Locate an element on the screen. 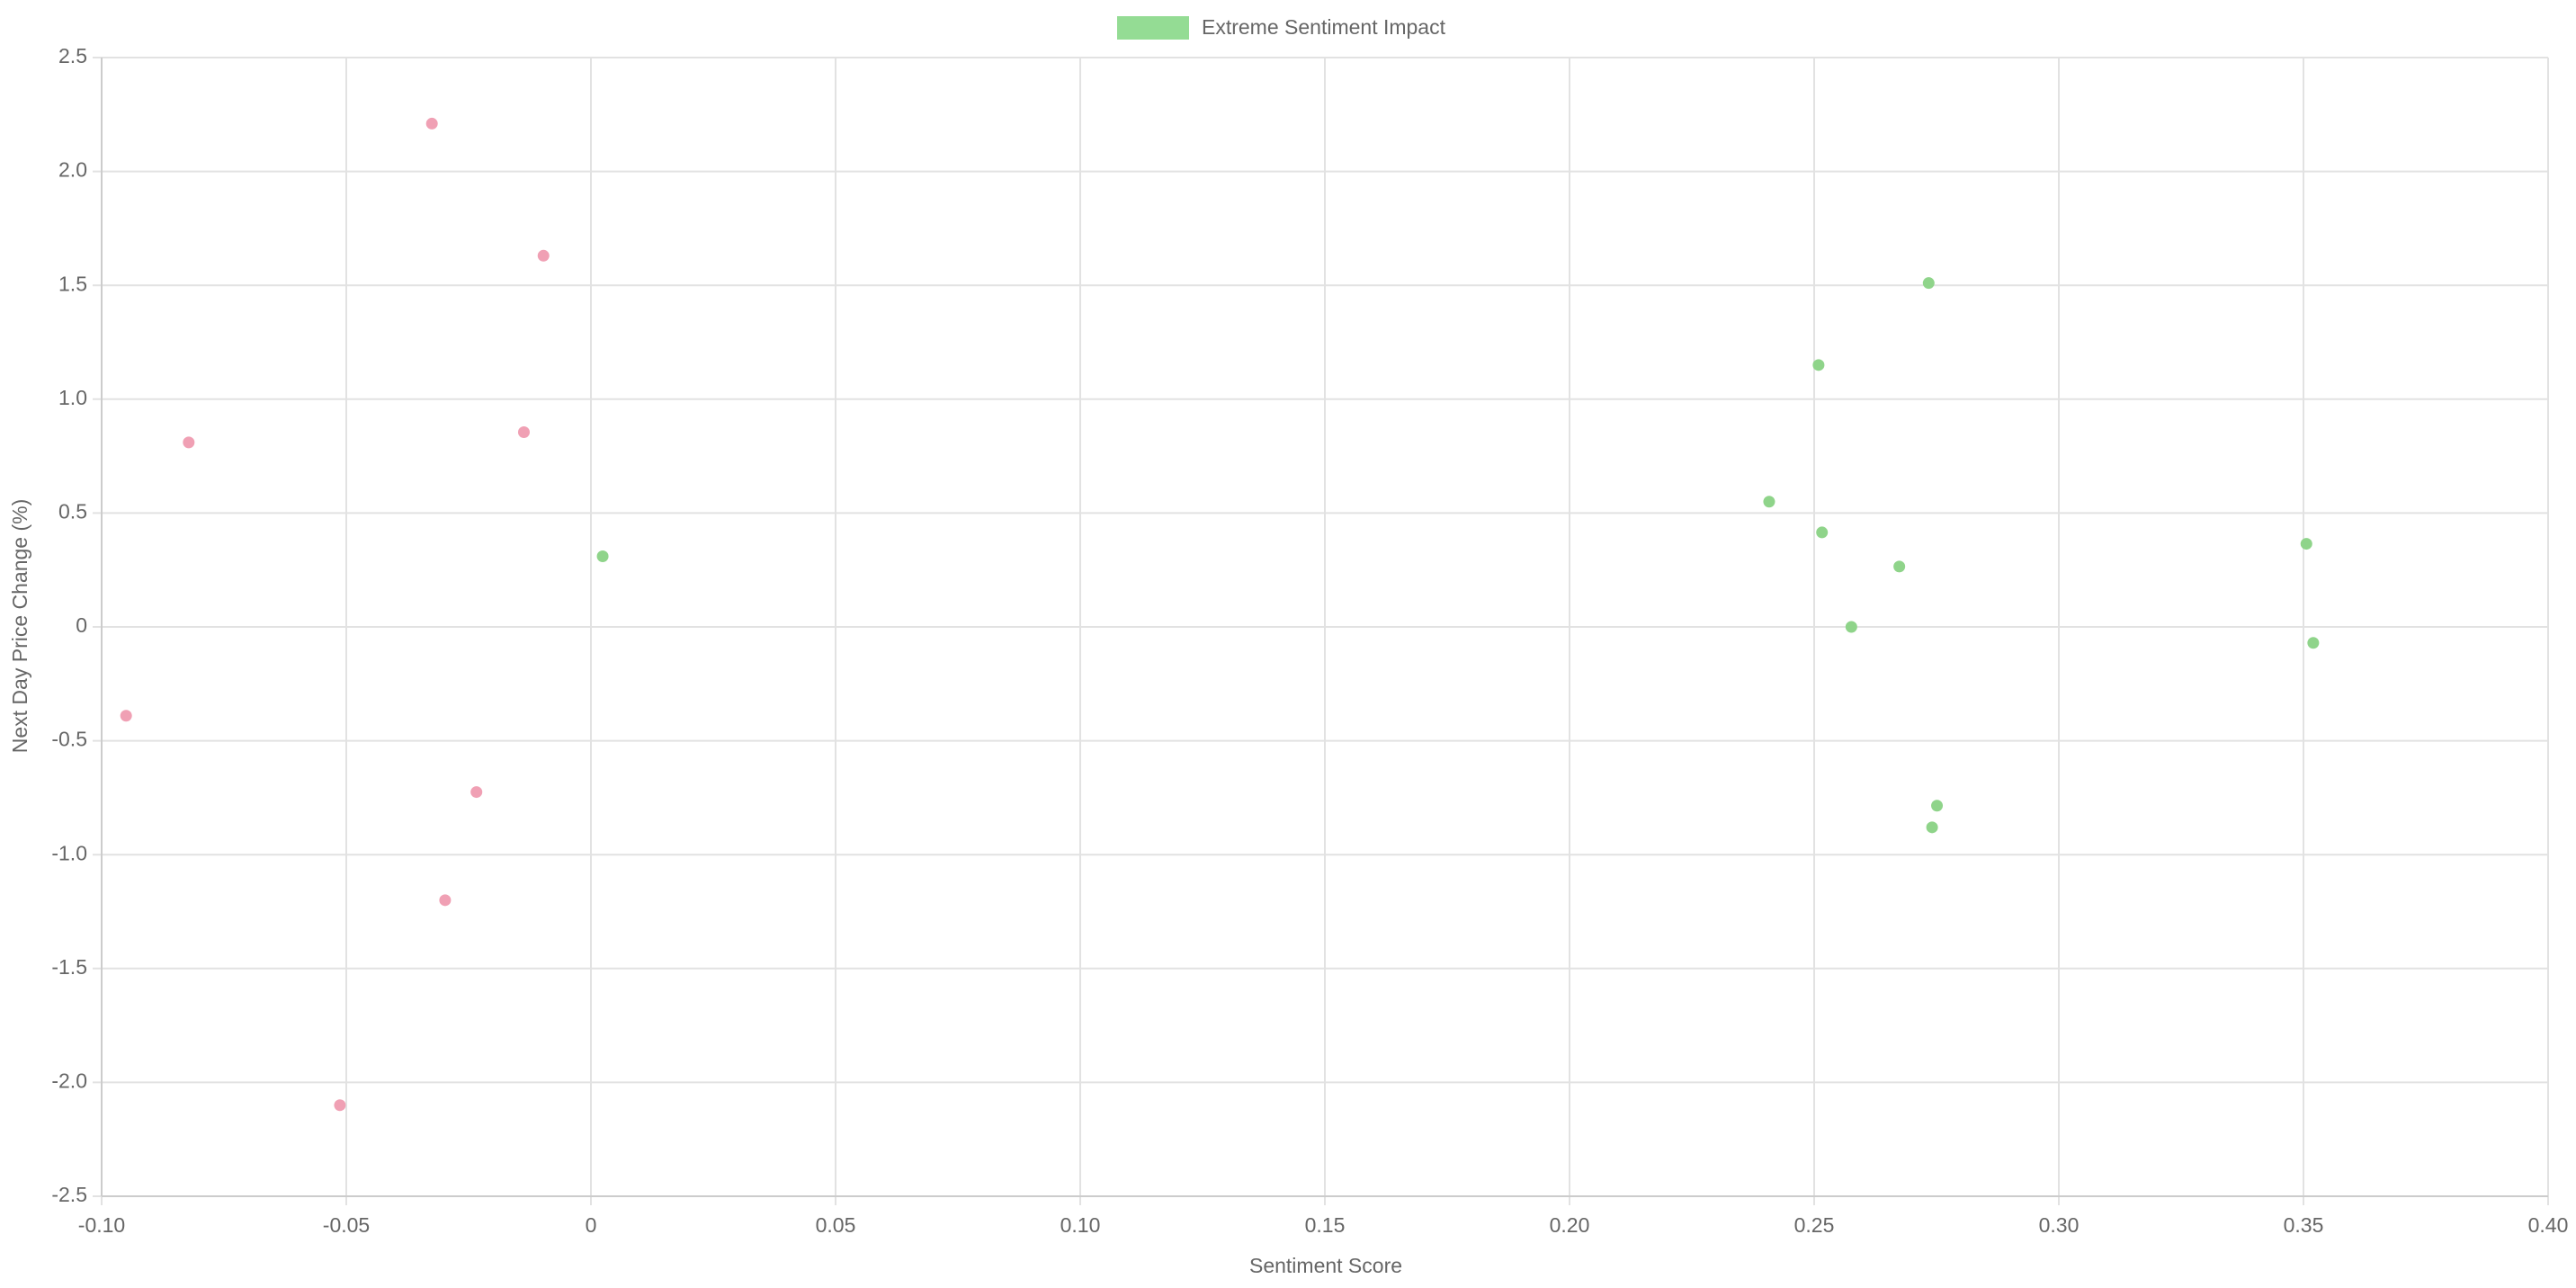  x-axis-title: Sentiment Score is located at coordinates (1325, 1265).